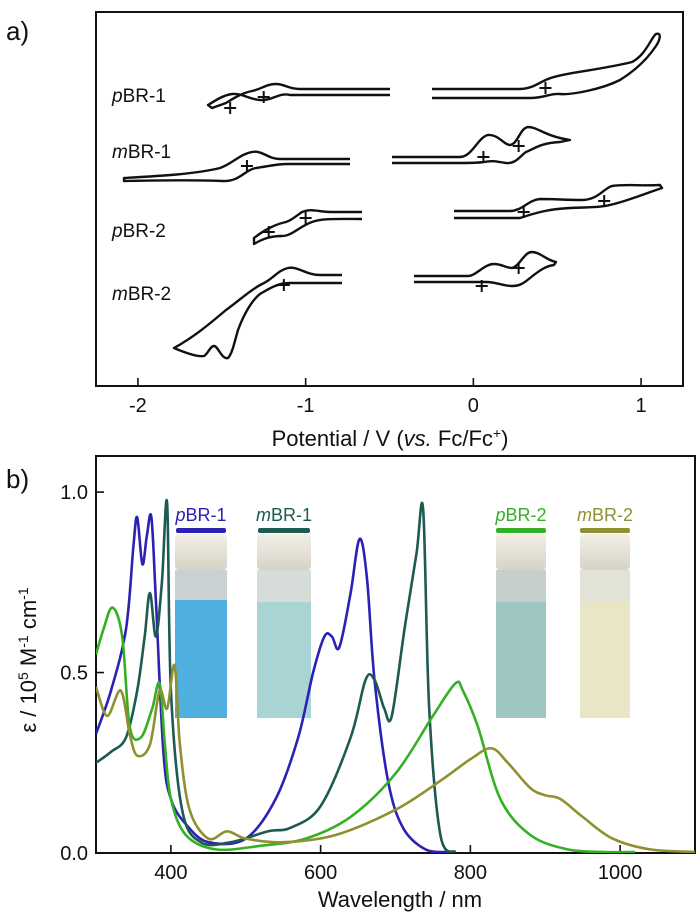 Image resolution: width=700 pixels, height=923 pixels. What do you see at coordinates (307, 227) in the screenshot?
I see `cv-pbr2-cathodic` at bounding box center [307, 227].